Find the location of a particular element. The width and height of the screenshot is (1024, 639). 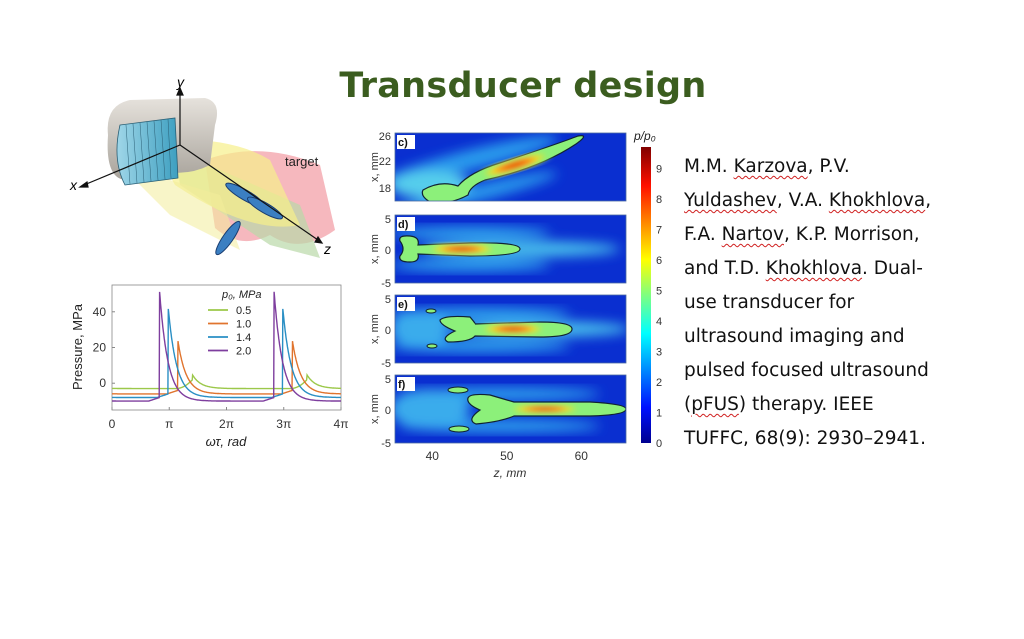

reference-line: M.M. Karzova, P.V. is located at coordinates (834, 167).